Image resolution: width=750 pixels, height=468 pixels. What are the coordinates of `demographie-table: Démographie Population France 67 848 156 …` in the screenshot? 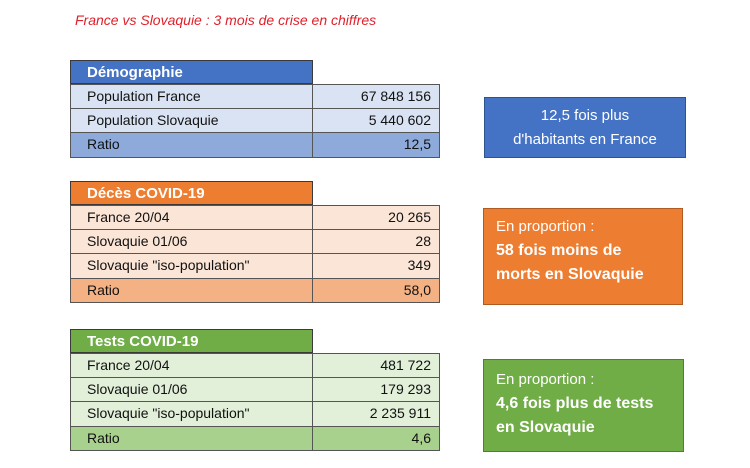 It's located at (255, 109).